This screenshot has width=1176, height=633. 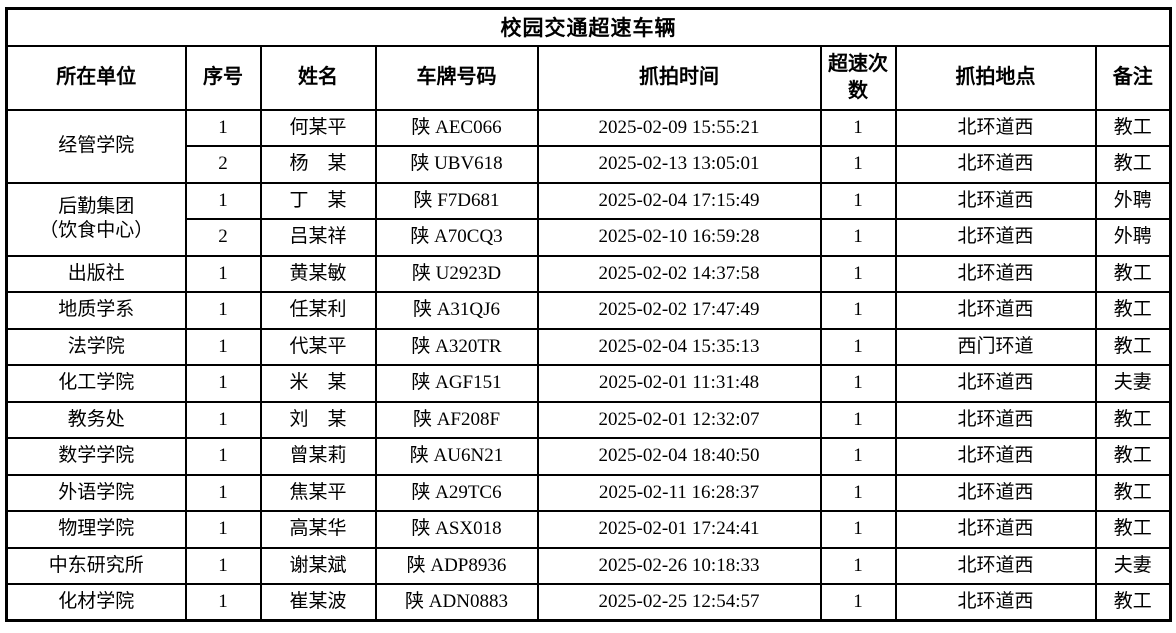 I want to click on unit-cell: 化工学院, so click(x=96, y=383).